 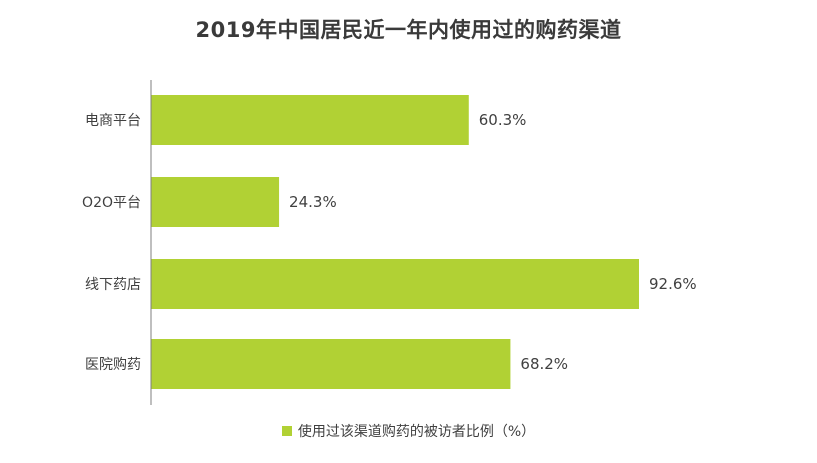 What do you see at coordinates (673, 284) in the screenshot?
I see `value-label-2: 92.6%` at bounding box center [673, 284].